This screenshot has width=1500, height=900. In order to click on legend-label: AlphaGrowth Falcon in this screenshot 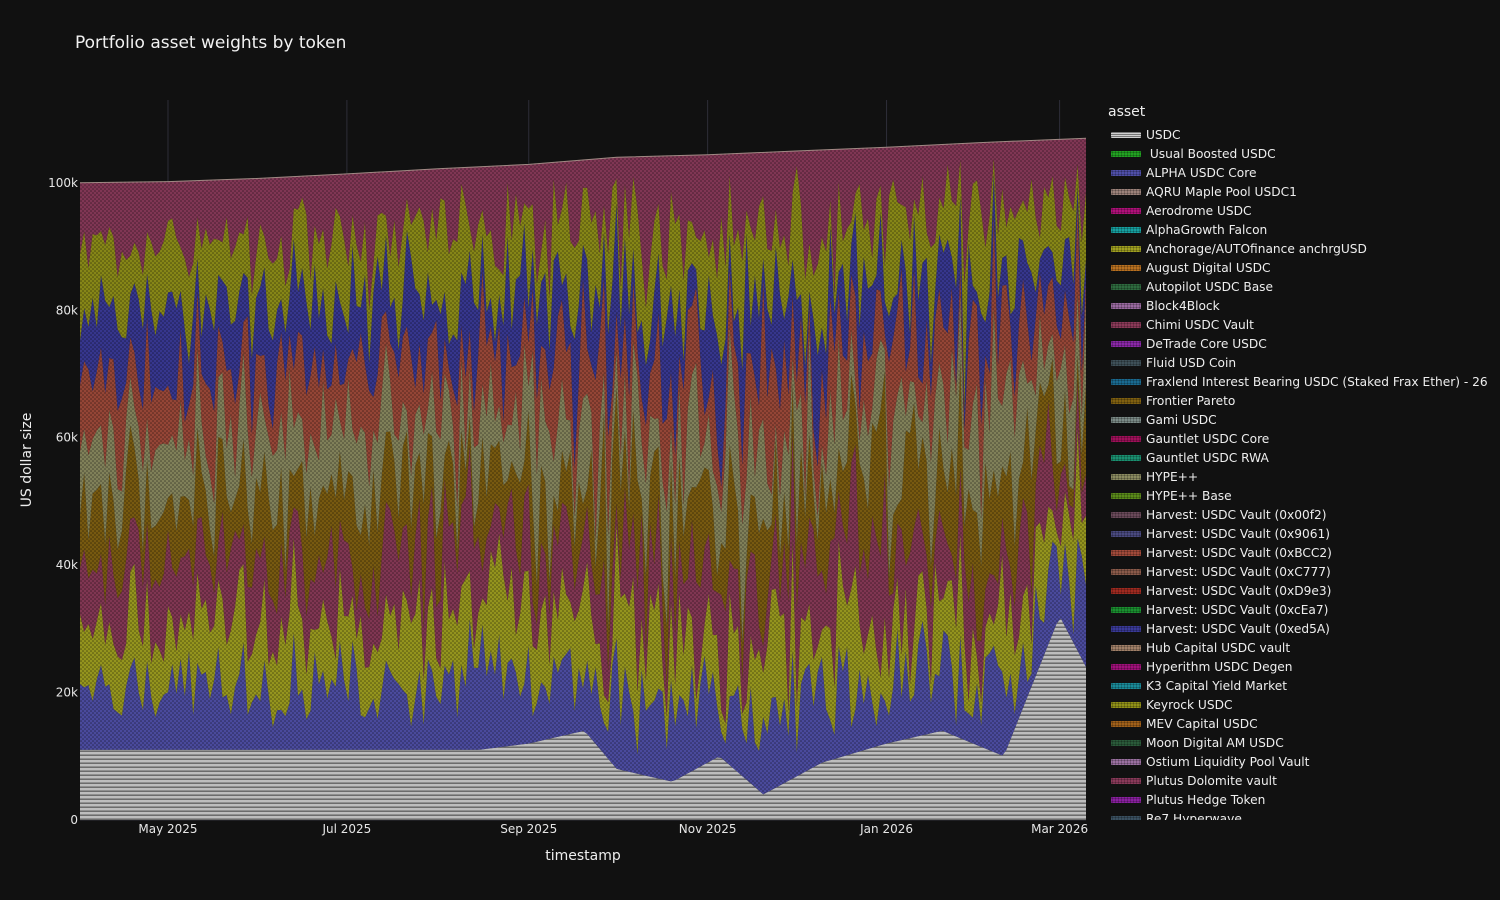, I will do `click(1207, 229)`.